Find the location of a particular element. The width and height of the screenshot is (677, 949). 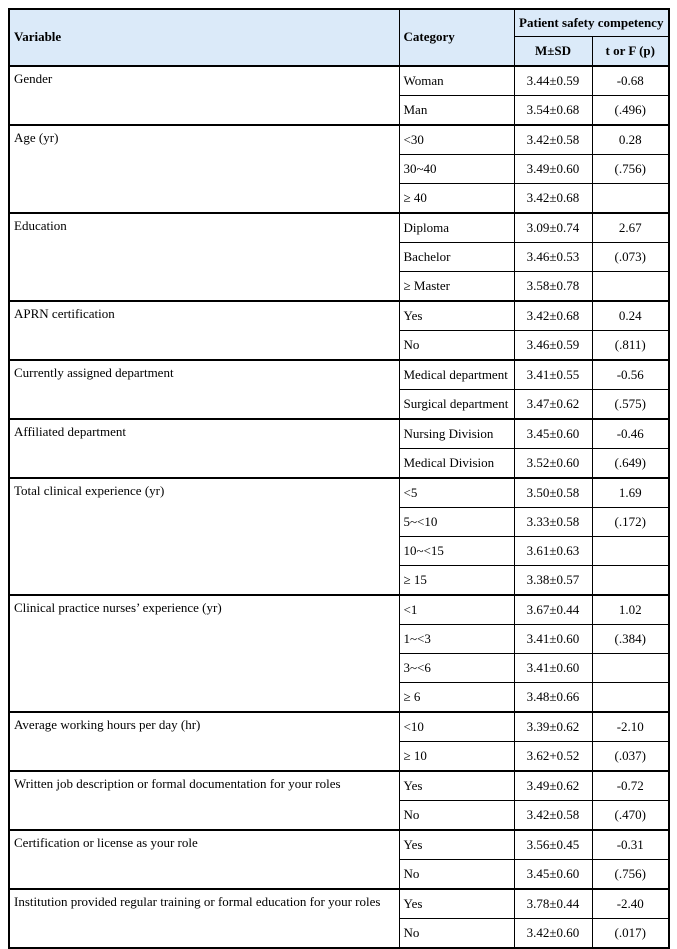

variable-cell: Total clinical experience (yr) is located at coordinates (204, 536).